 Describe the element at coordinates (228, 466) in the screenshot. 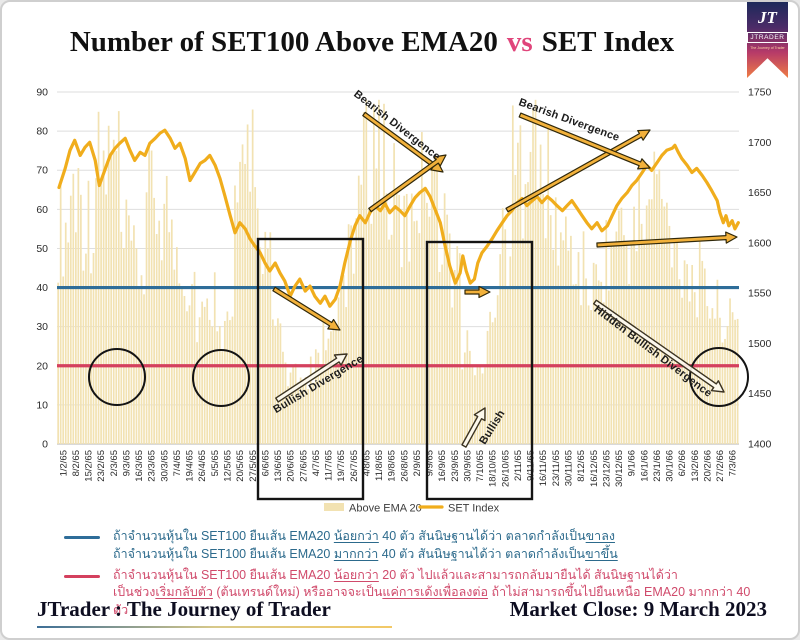

I see `x-axis-tick: 12/5/65` at that location.